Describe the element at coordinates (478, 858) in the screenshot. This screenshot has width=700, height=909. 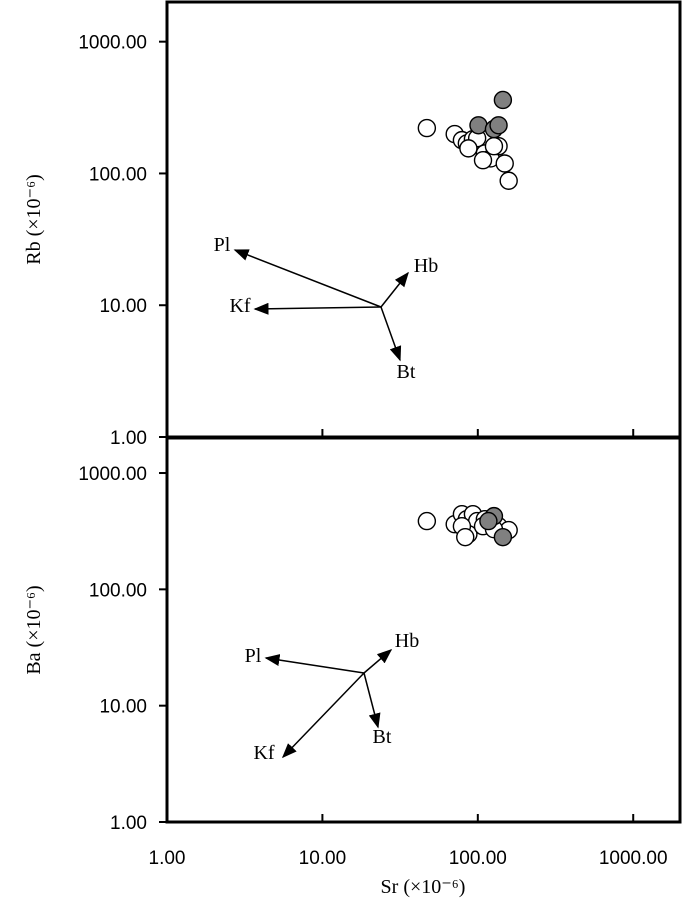
I see `x-tick-label: 100.00` at that location.